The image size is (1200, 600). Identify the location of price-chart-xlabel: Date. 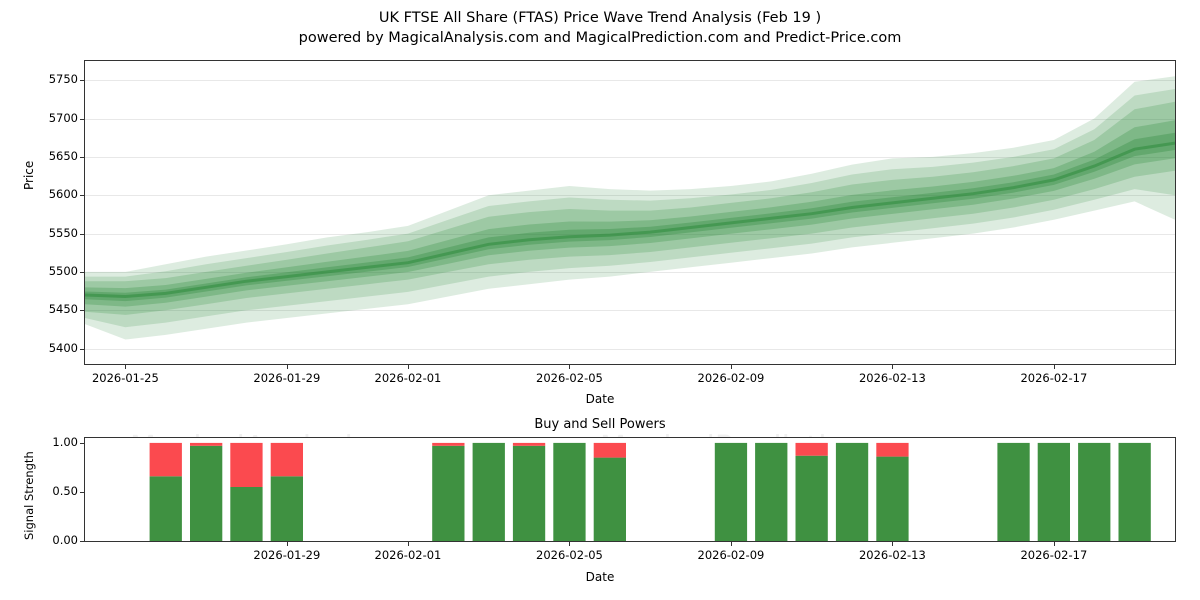
(600, 399).